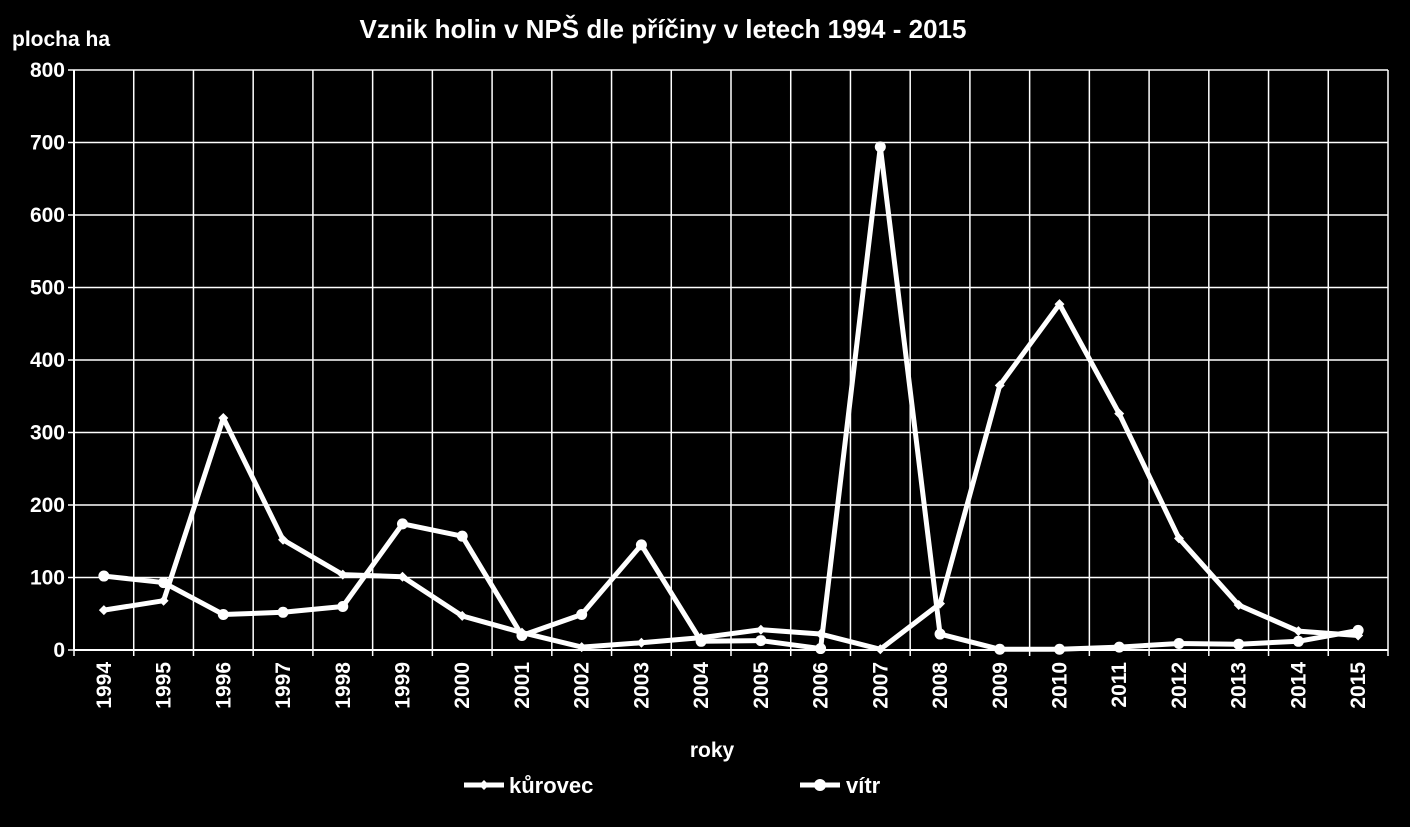  What do you see at coordinates (47, 578) in the screenshot?
I see `y-tick-label-100: 100` at bounding box center [47, 578].